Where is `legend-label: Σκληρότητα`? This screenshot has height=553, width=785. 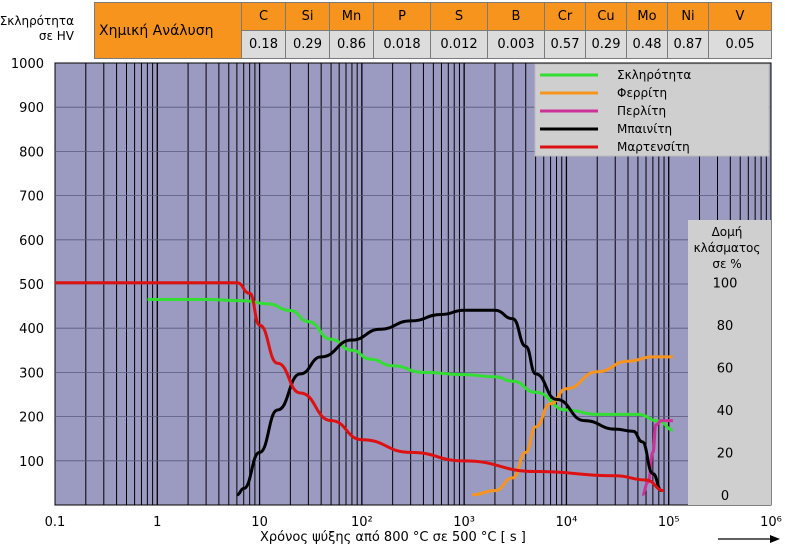 legend-label: Σκληρότητα is located at coordinates (654, 75).